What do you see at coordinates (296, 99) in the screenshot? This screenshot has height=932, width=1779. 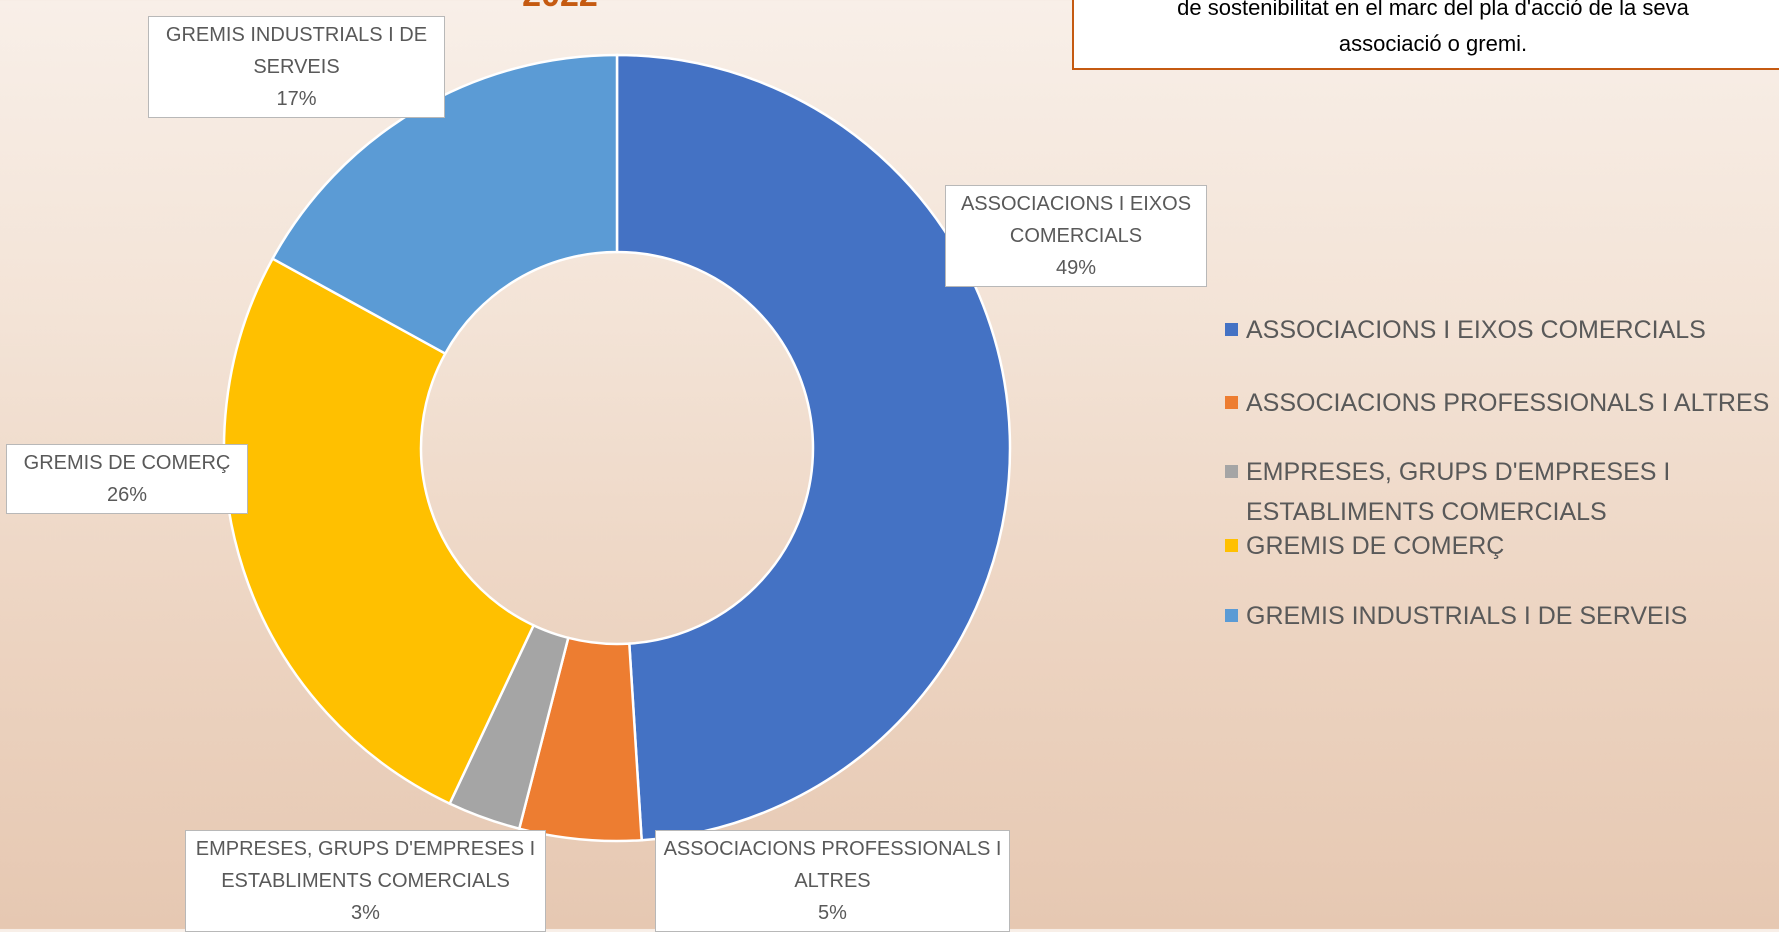 I see `data-label-value: 17%` at bounding box center [296, 99].